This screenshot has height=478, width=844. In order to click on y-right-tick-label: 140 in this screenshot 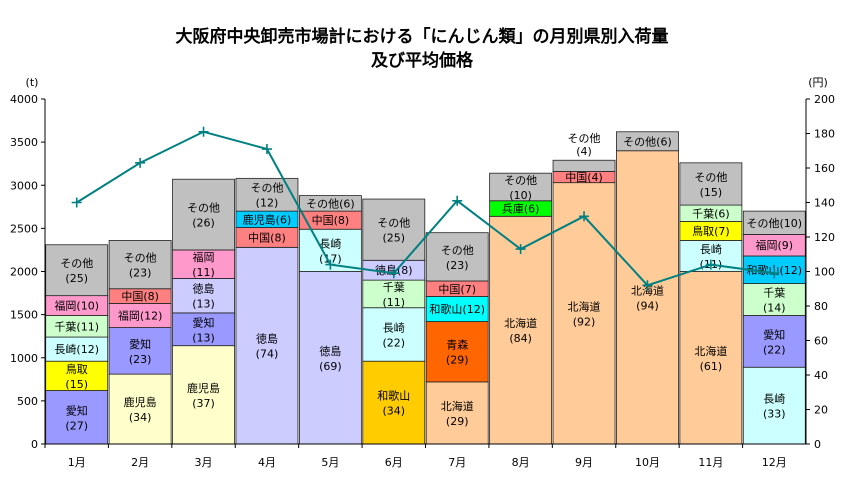, I will do `click(824, 203)`.